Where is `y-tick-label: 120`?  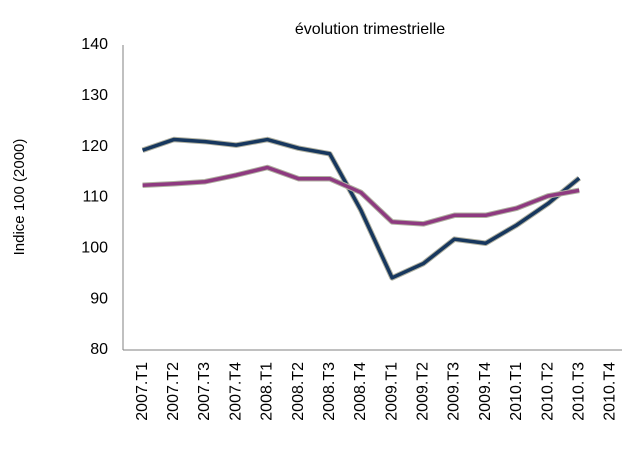
y-tick-label: 120 is located at coordinates (94, 146).